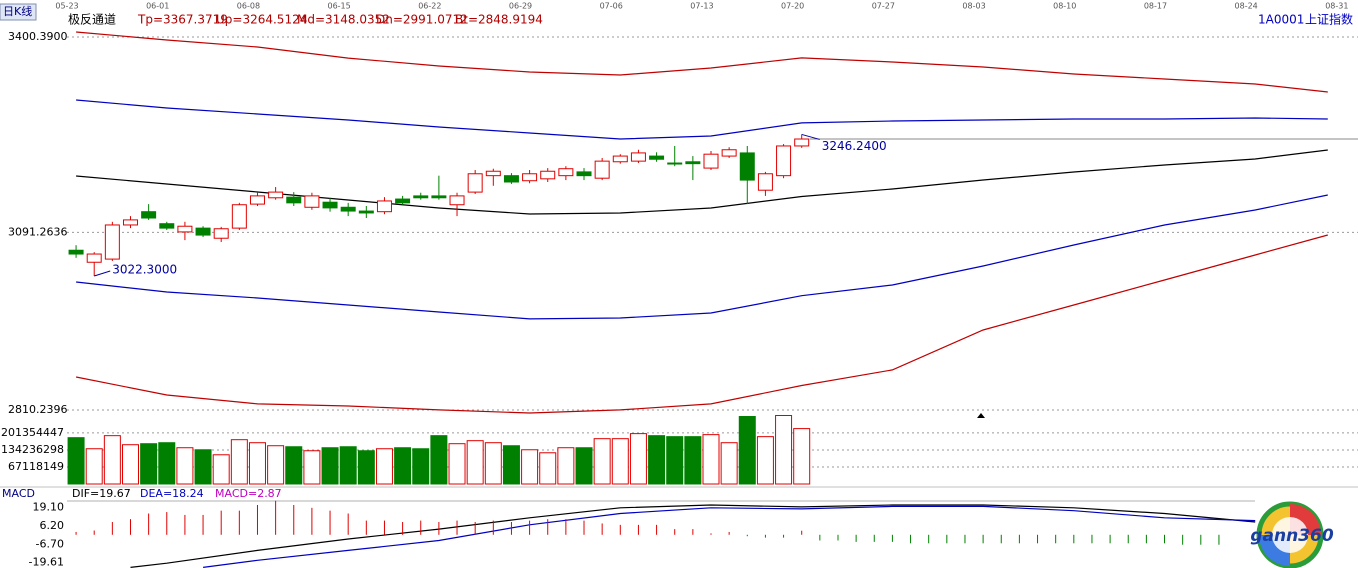 This screenshot has width=1358, height=568. Describe the element at coordinates (981, 415) in the screenshot. I see `marker-triangle` at that location.